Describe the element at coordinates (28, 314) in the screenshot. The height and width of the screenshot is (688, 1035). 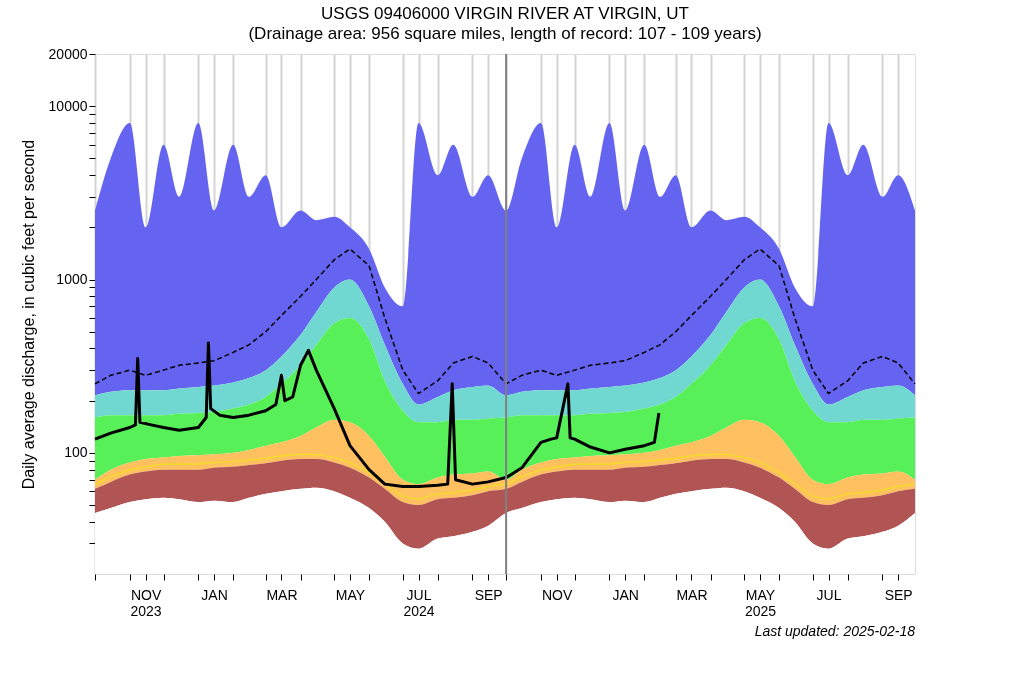
I see `y-axis-title: Daily average discharge, in cubic feet per second` at that location.